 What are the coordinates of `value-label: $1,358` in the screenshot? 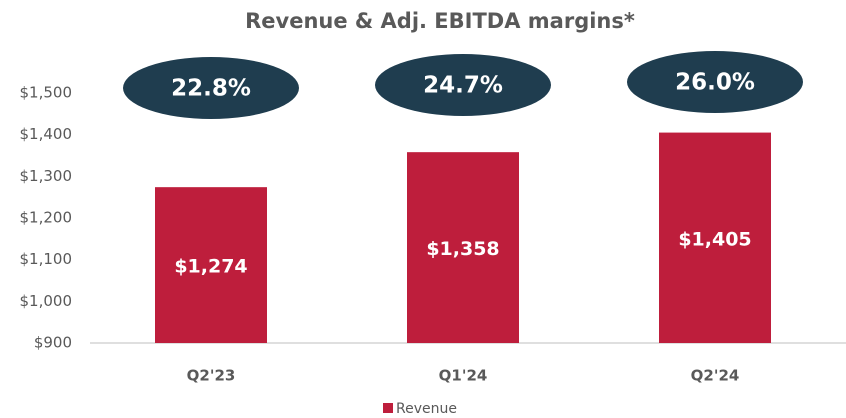 It's located at (462, 249).